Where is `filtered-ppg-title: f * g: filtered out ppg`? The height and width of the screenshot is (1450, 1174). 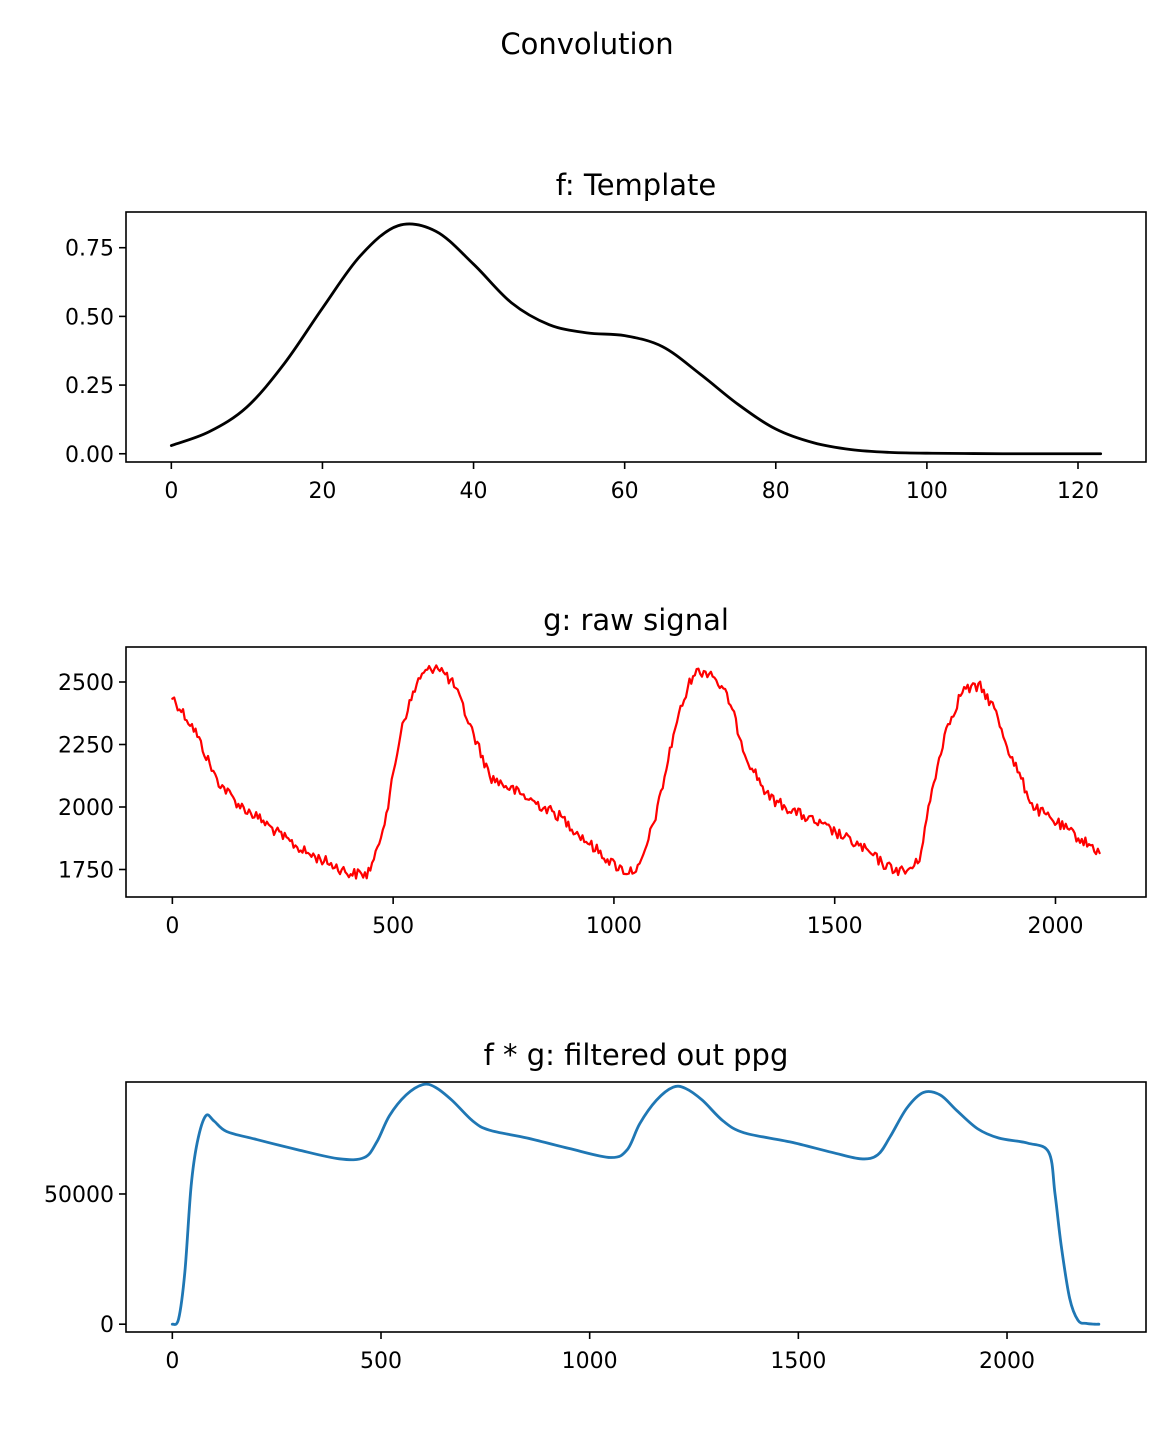
filtered-ppg-title: f * g: filtered out ppg is located at coordinates (636, 1055).